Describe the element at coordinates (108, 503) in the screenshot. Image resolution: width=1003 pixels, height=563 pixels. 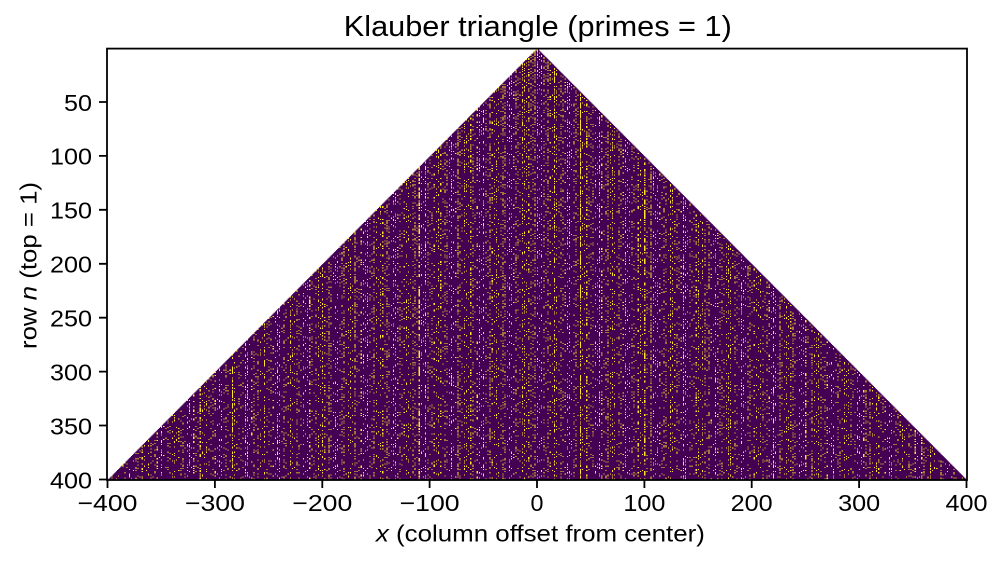
I see `svg-text: −400` at that location.